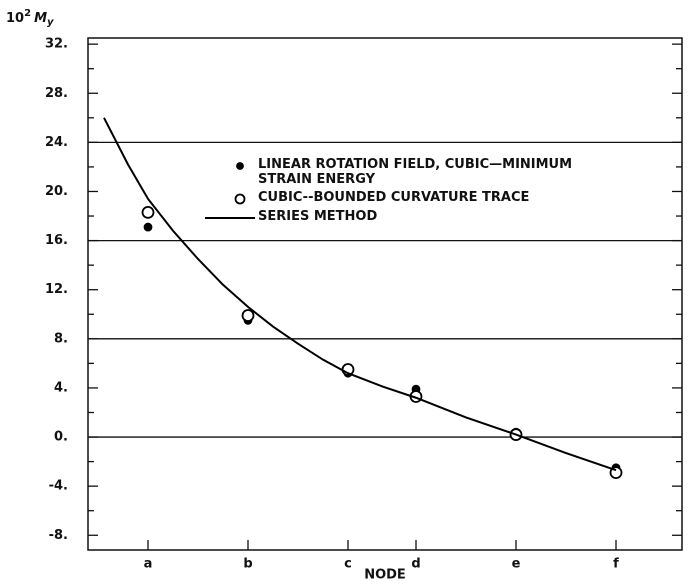 Image resolution: width=693 pixels, height=587 pixels. Describe the element at coordinates (385, 575) in the screenshot. I see `x-axis-label: NODE` at that location.